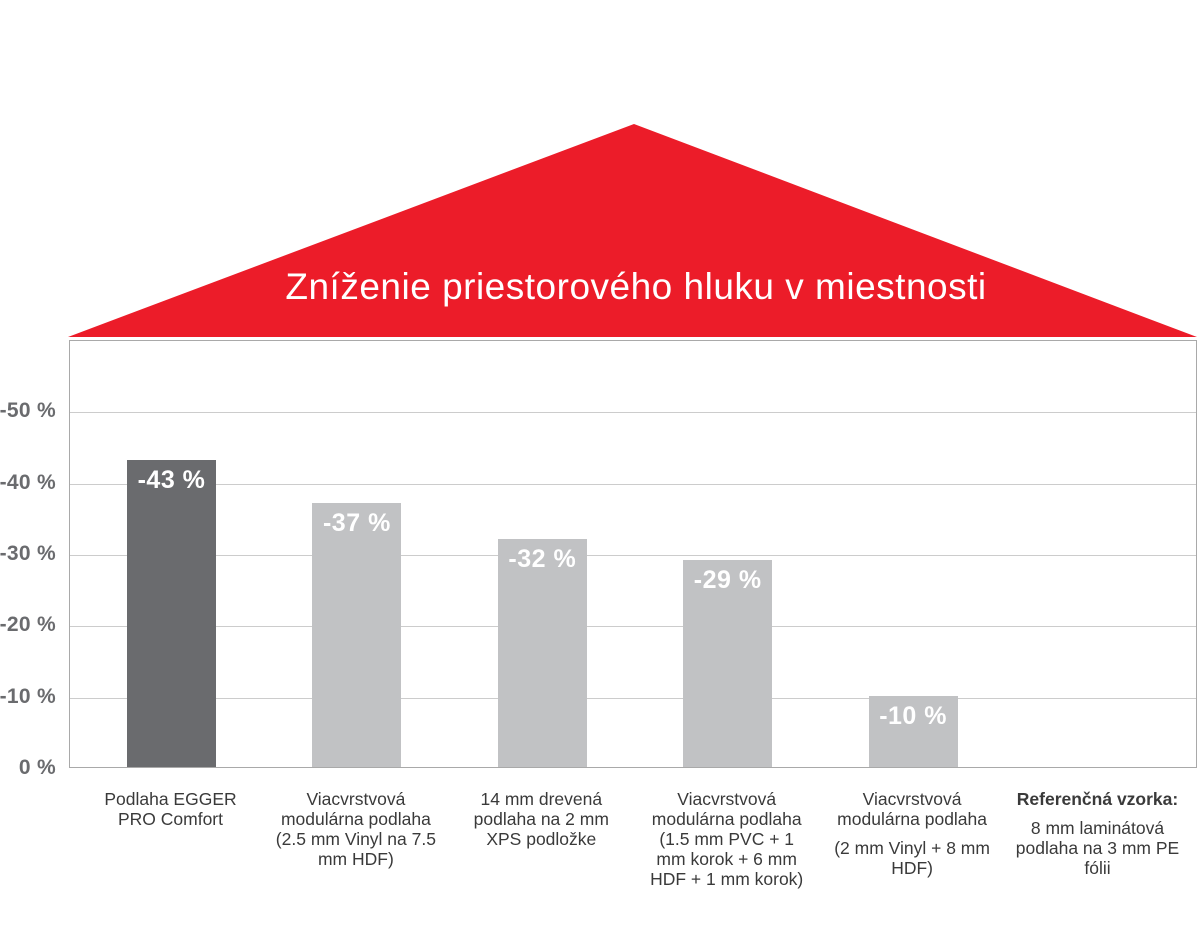 This screenshot has width=1200, height=942. I want to click on bar-value-label: -43 %, so click(171, 480).